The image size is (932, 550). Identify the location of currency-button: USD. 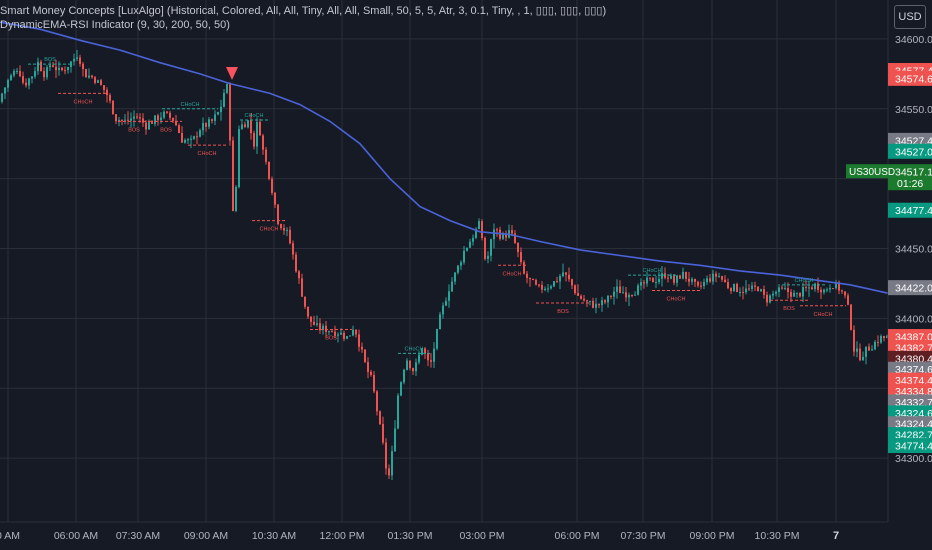
(910, 17).